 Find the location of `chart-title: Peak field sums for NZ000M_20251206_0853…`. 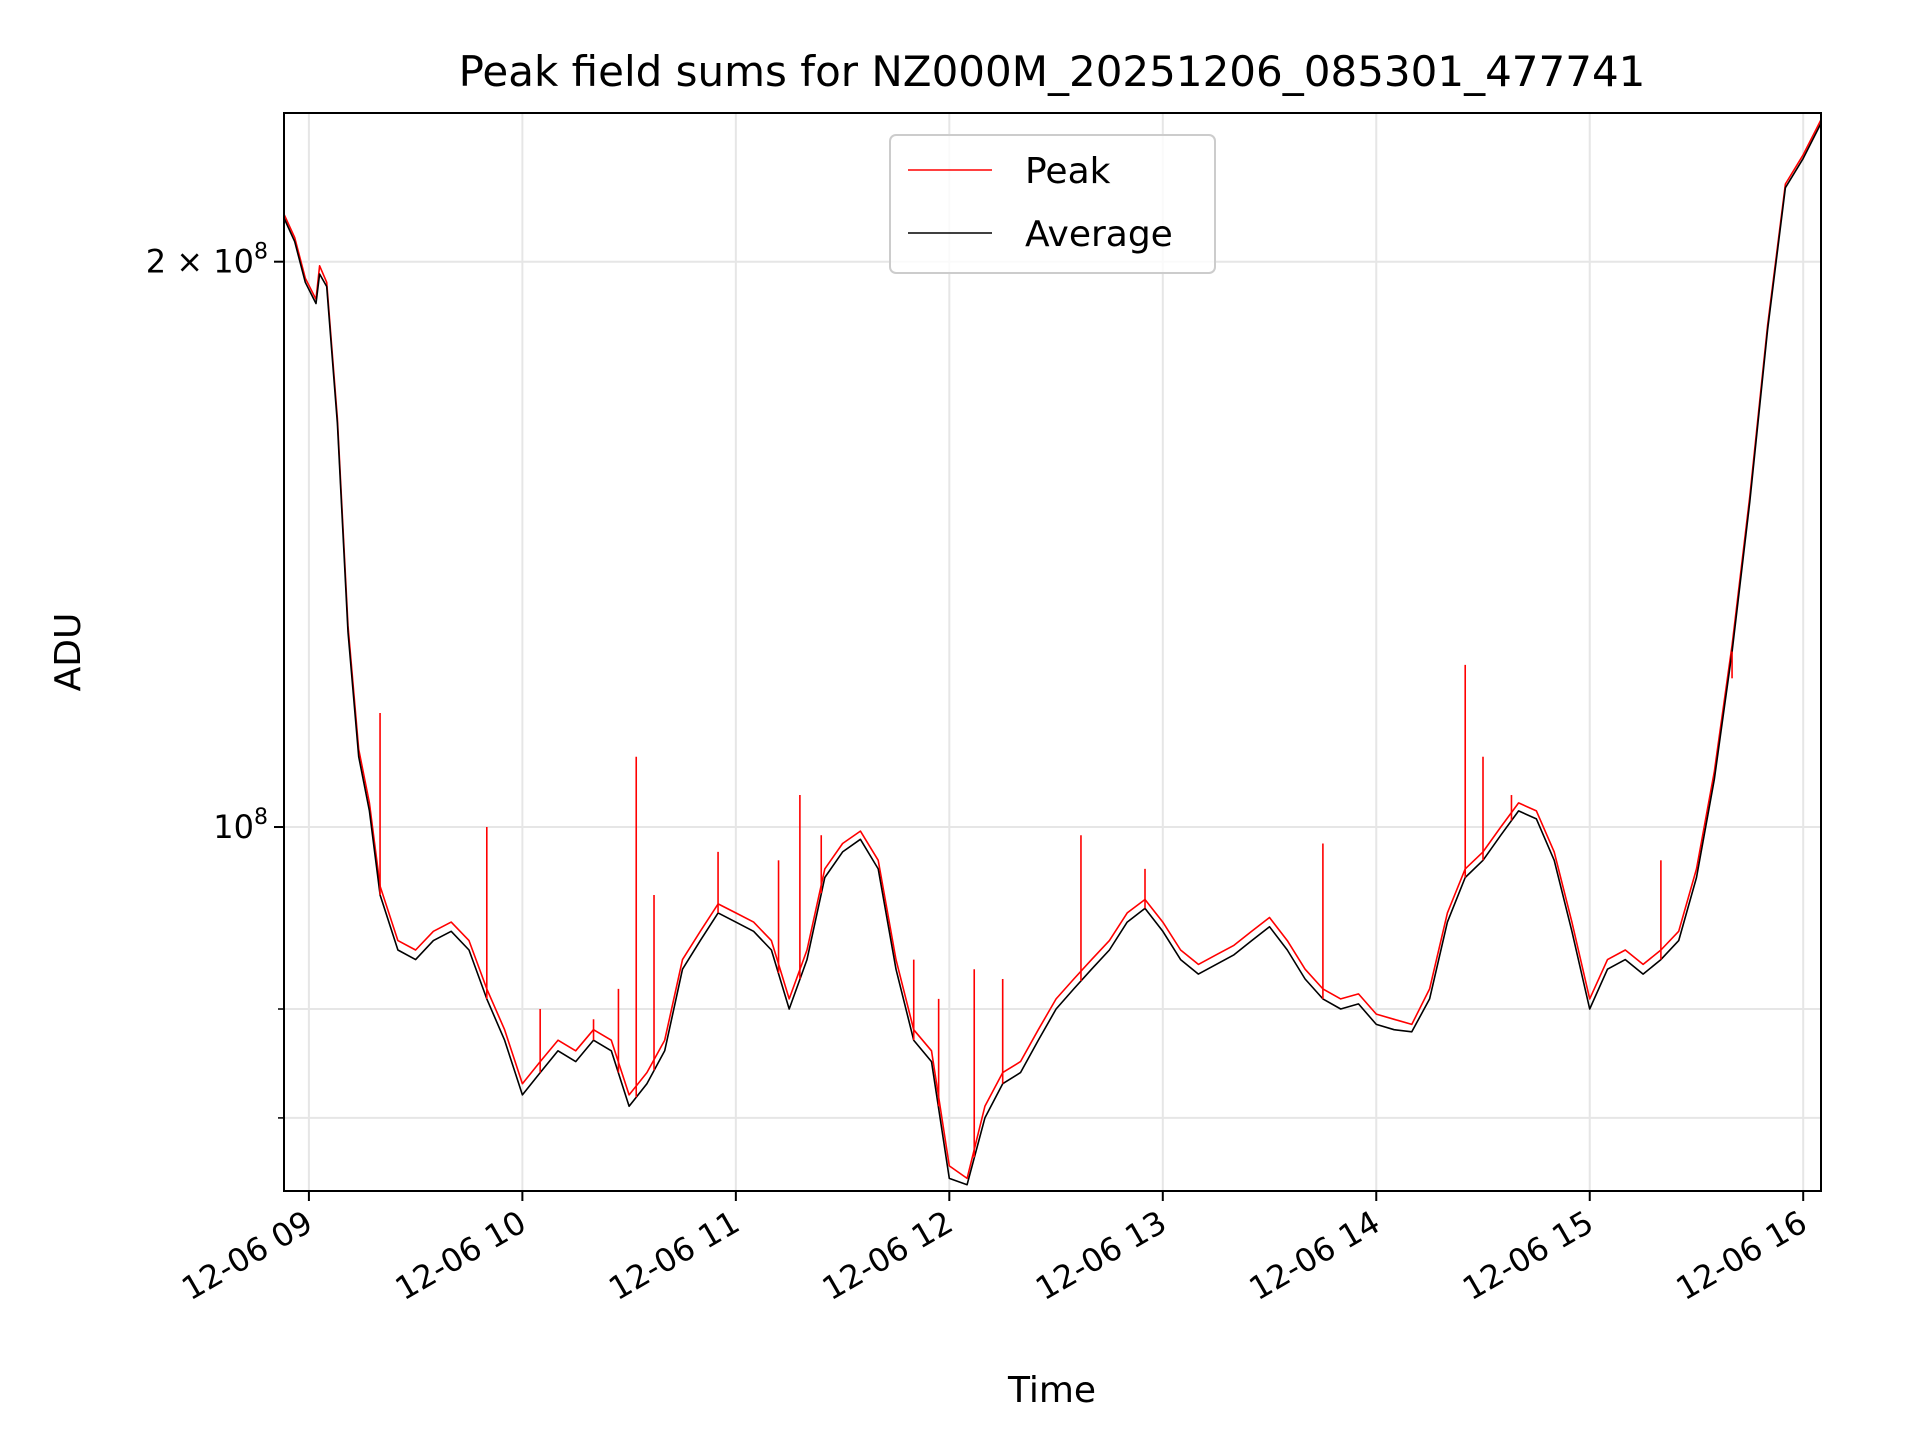

chart-title: Peak field sums for NZ000M_20251206_0853… is located at coordinates (1052, 71).